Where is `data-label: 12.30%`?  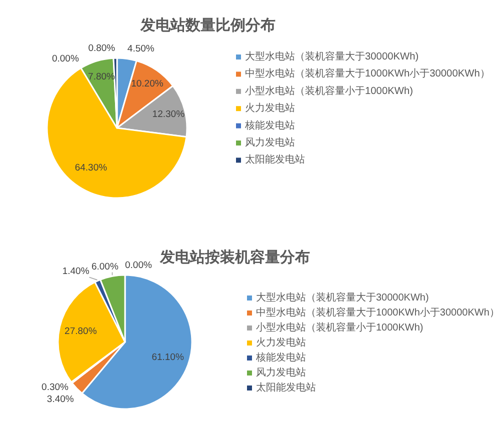
data-label: 12.30% is located at coordinates (169, 114).